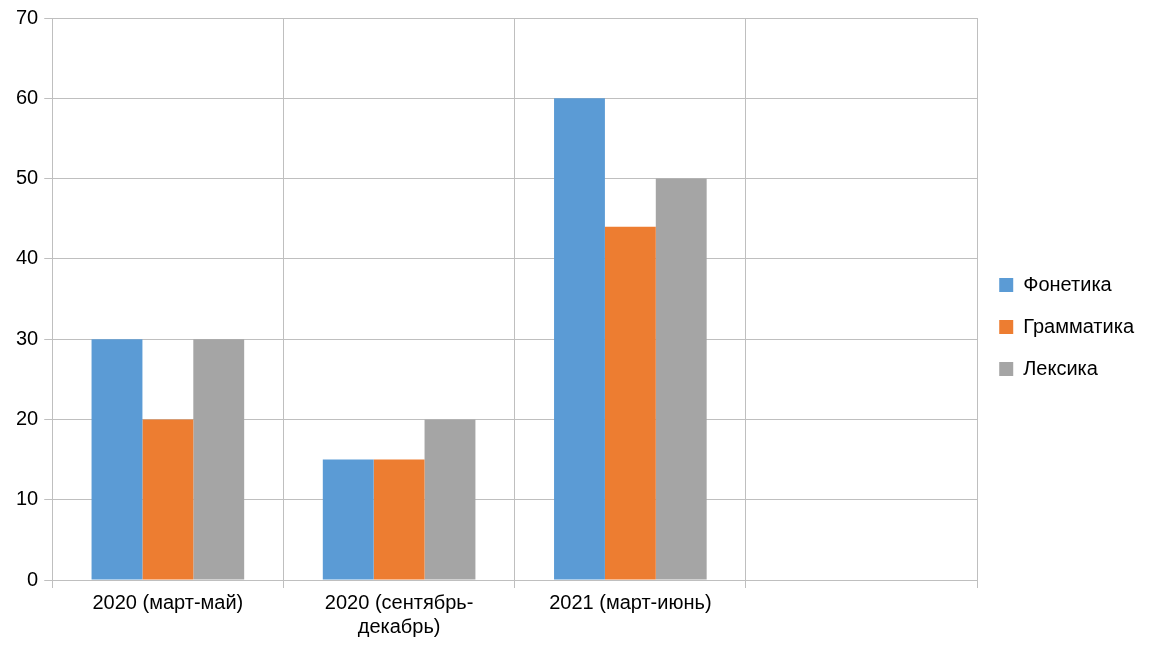 The image size is (1154, 646). What do you see at coordinates (27, 257) in the screenshot?
I see `y-tick-label: 40` at bounding box center [27, 257].